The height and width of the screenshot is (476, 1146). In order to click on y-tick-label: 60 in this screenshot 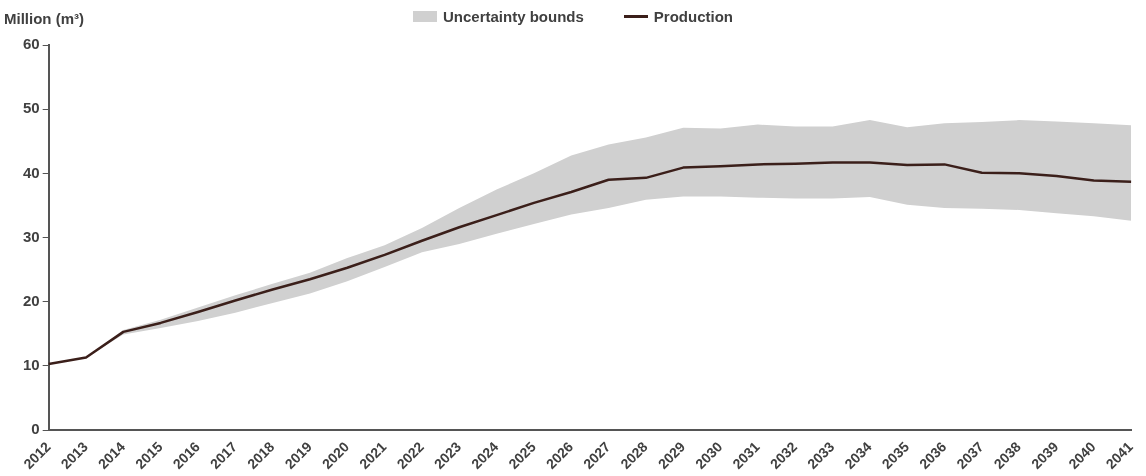, I will do `click(31, 44)`.